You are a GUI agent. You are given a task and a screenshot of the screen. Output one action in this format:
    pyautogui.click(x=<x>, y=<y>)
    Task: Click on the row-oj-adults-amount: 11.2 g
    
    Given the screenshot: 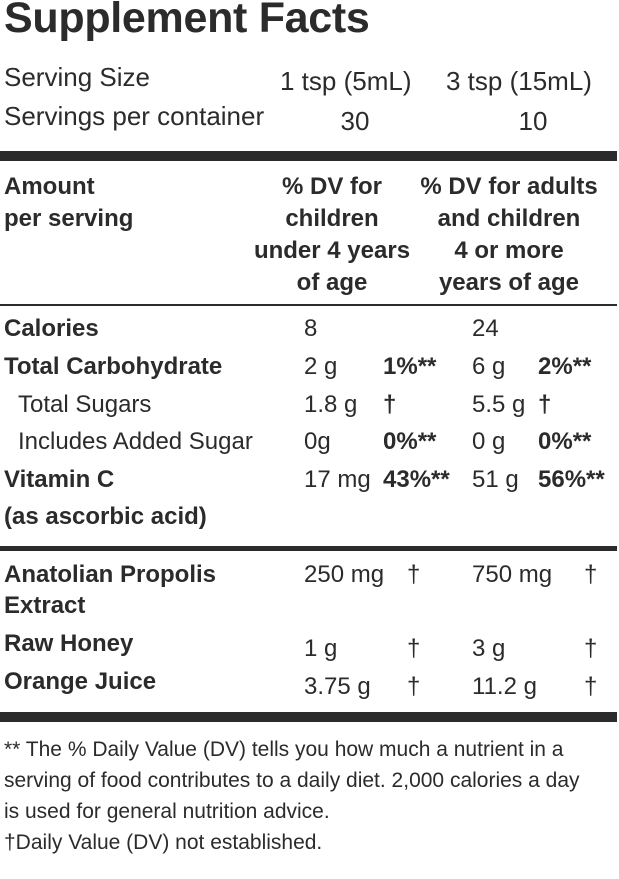 What is the action you would take?
    pyautogui.click(x=504, y=686)
    